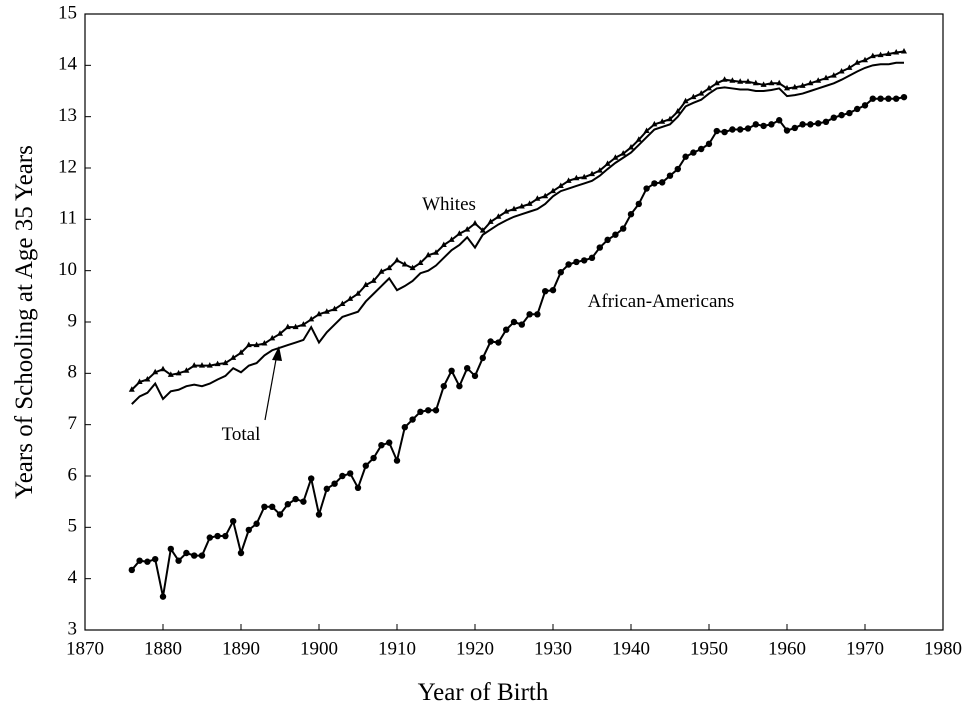  I want to click on y-tick-label: 5, so click(73, 526).